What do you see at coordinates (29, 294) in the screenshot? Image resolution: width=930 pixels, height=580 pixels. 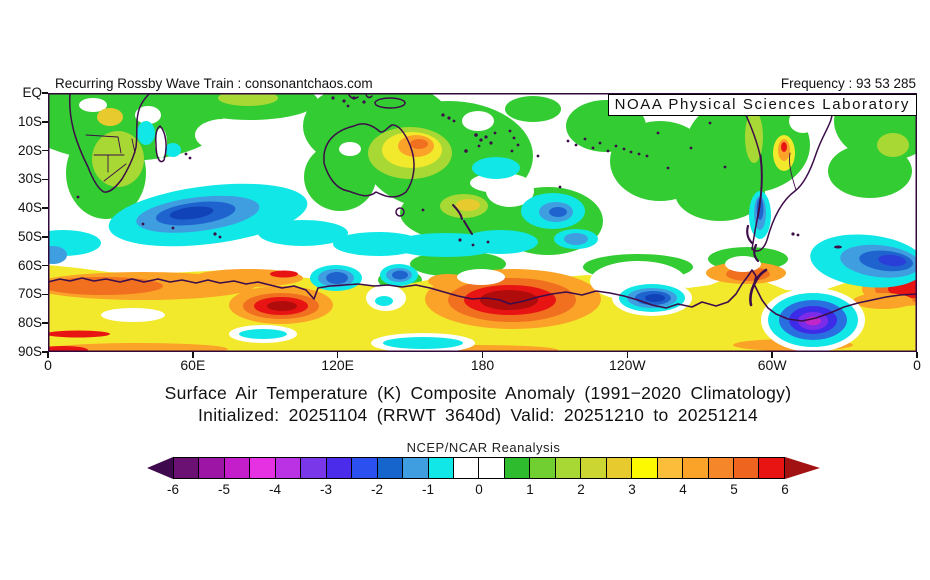 I see `y-tick-label: 70S` at bounding box center [29, 294].